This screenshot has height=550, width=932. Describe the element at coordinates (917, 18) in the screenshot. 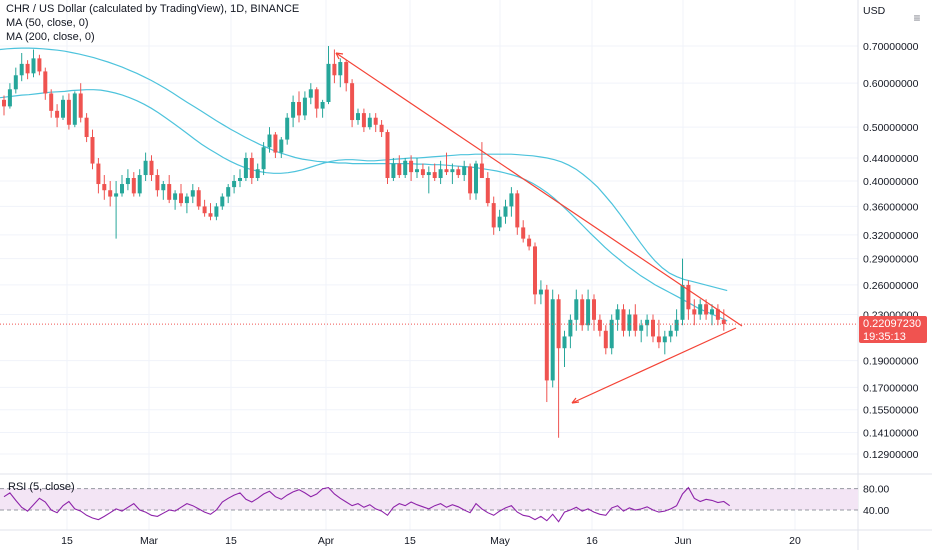

I see `menu-icon: ≡` at that location.